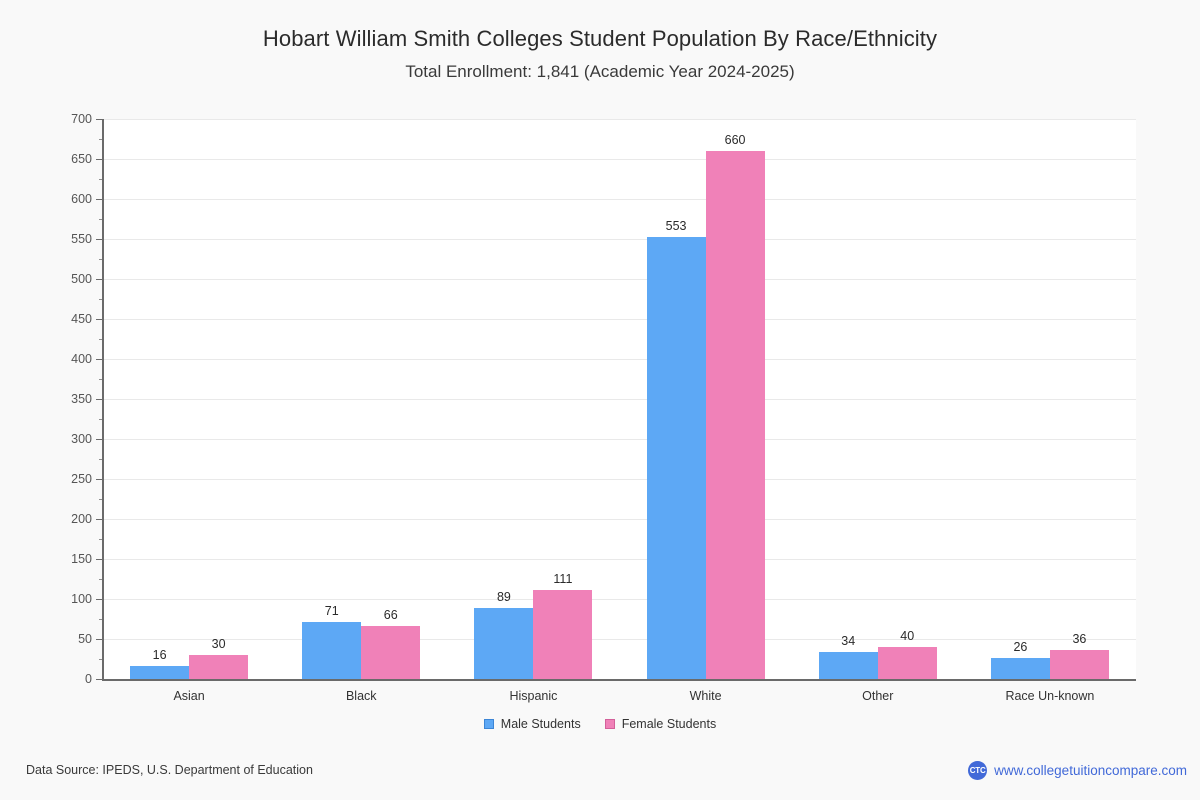  I want to click on x-axis-category-label: White, so click(705, 696).